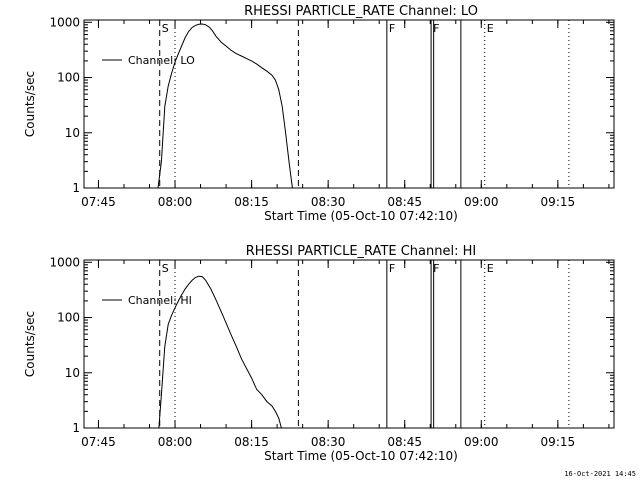 This screenshot has height=485, width=640. What do you see at coordinates (361, 11) in the screenshot?
I see `chart-title: RHESSI PARTICLE_RATE Channel: LO` at bounding box center [361, 11].